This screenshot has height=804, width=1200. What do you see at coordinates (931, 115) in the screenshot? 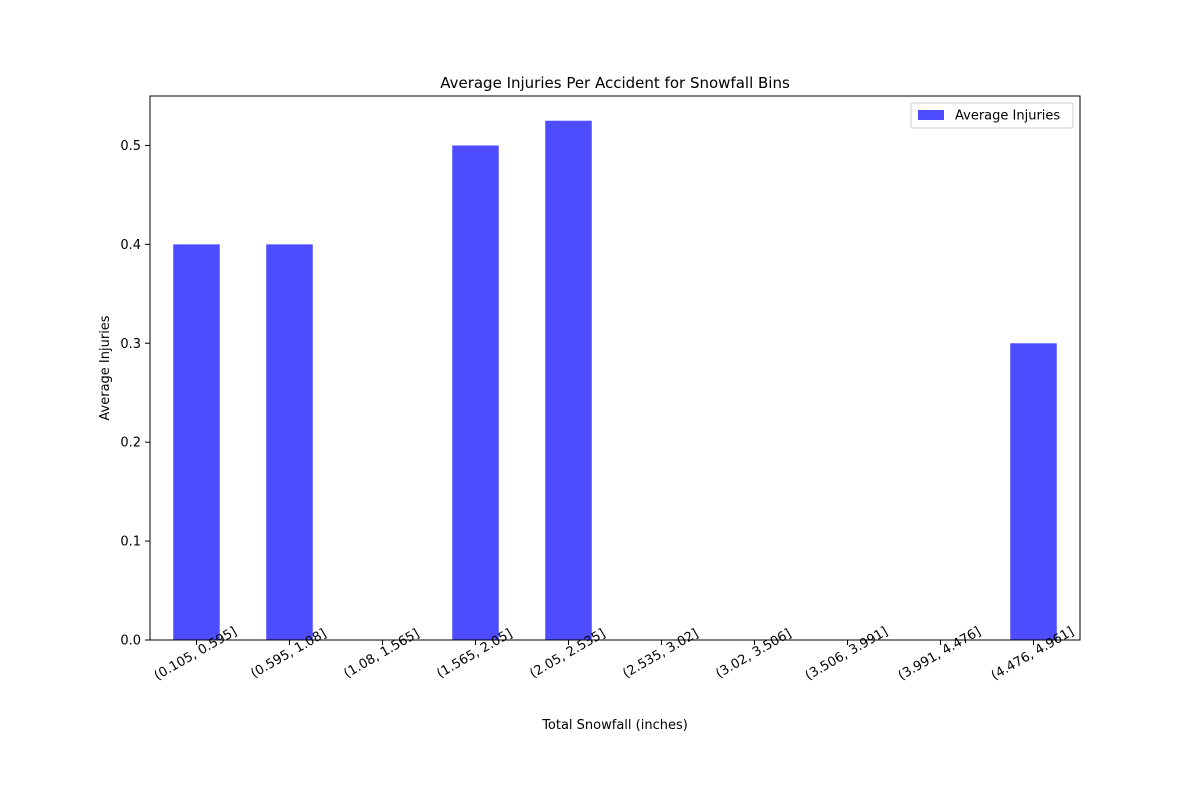
I see `legend-swatch` at bounding box center [931, 115].